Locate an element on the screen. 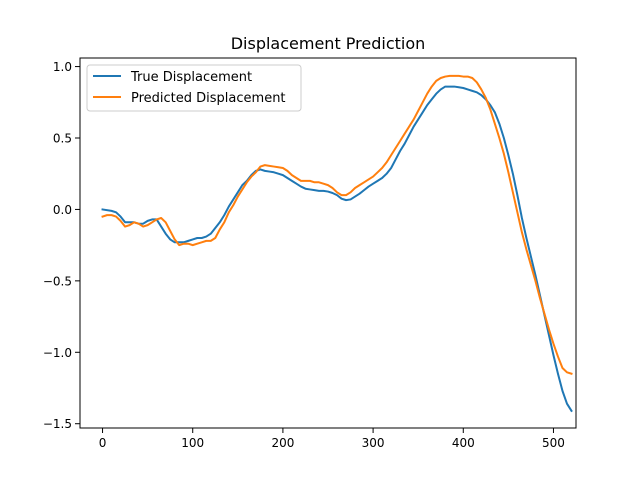  chart-title: Displacement Prediction is located at coordinates (328, 43).